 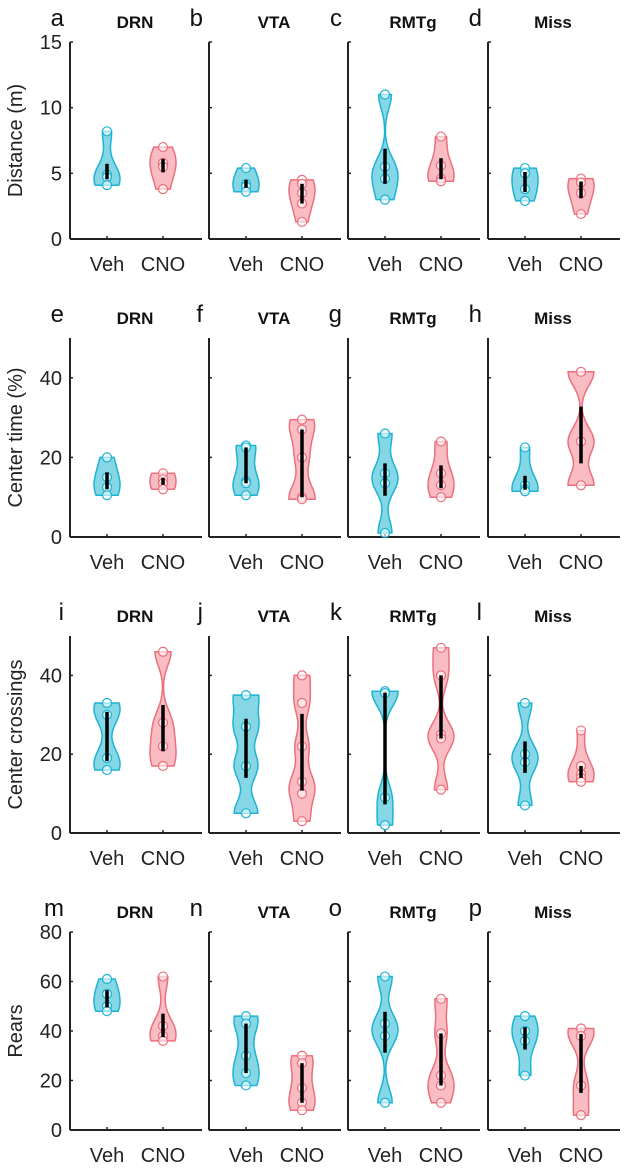 What do you see at coordinates (336, 18) in the screenshot?
I see `panel-letter: c` at bounding box center [336, 18].